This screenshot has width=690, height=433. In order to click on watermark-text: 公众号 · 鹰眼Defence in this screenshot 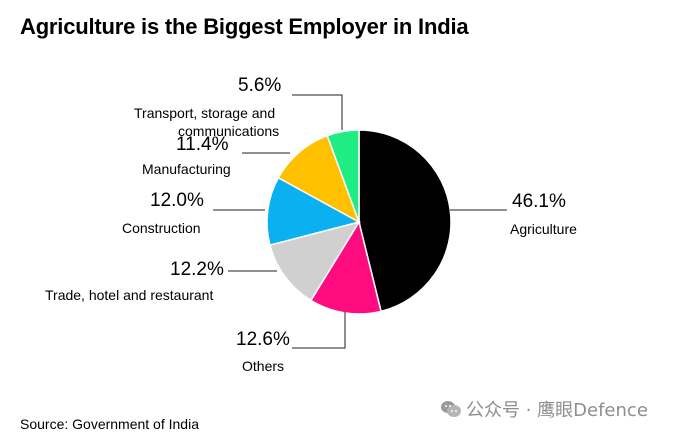, I will do `click(557, 410)`.